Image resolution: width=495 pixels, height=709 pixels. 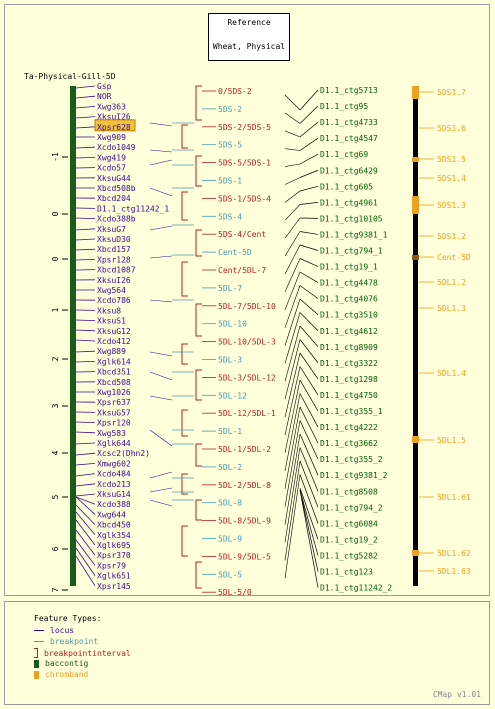 What do you see at coordinates (114, 372) in the screenshot?
I see `locus-label: Xbcd351` at bounding box center [114, 372].